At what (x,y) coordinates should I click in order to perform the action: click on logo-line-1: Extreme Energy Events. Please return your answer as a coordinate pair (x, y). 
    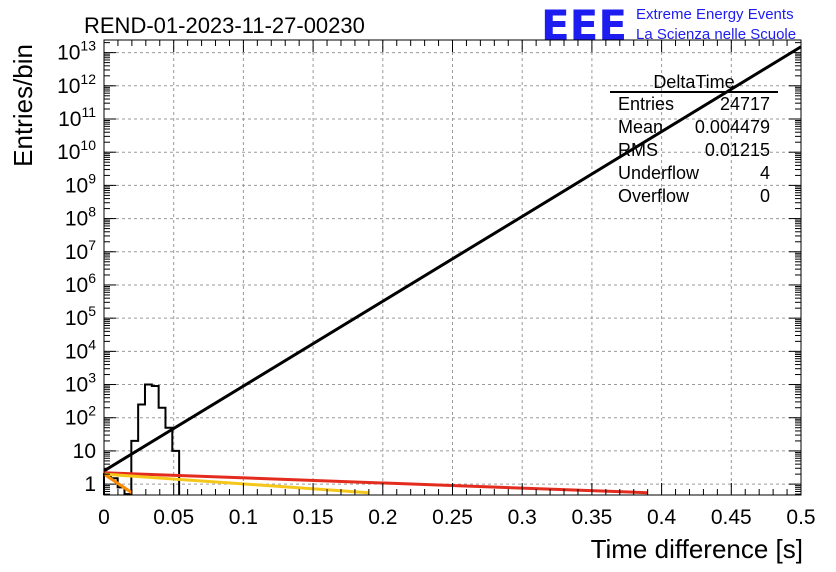
    Looking at the image, I should click on (715, 14).